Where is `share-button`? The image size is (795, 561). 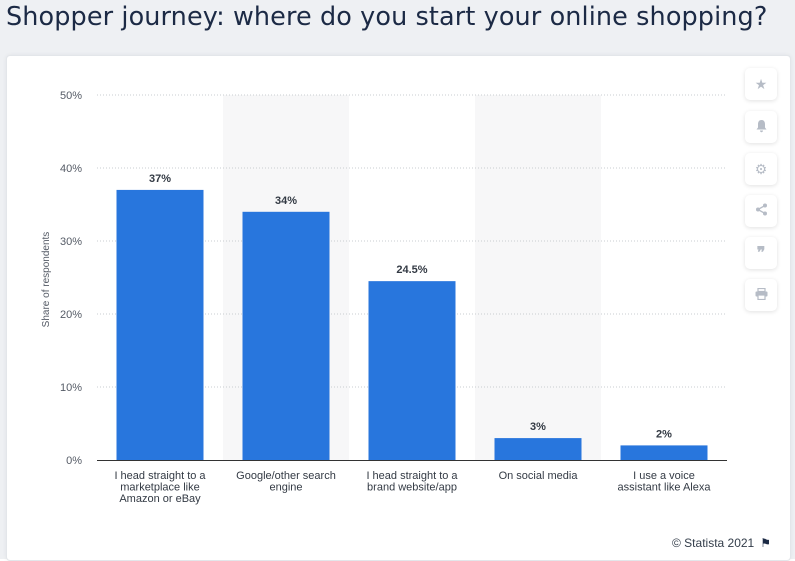
share-button is located at coordinates (761, 211).